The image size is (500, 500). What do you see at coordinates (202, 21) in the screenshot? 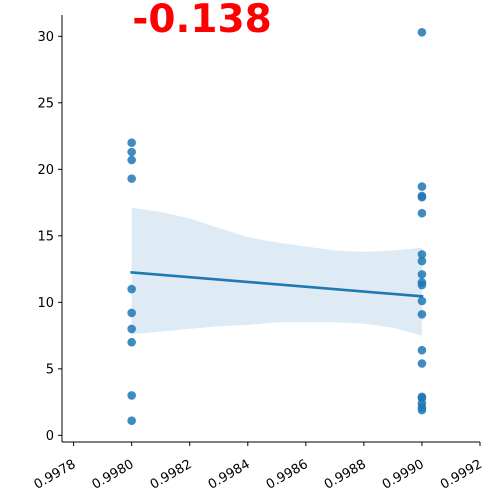
I see `chart-title: -0.138` at bounding box center [202, 21].